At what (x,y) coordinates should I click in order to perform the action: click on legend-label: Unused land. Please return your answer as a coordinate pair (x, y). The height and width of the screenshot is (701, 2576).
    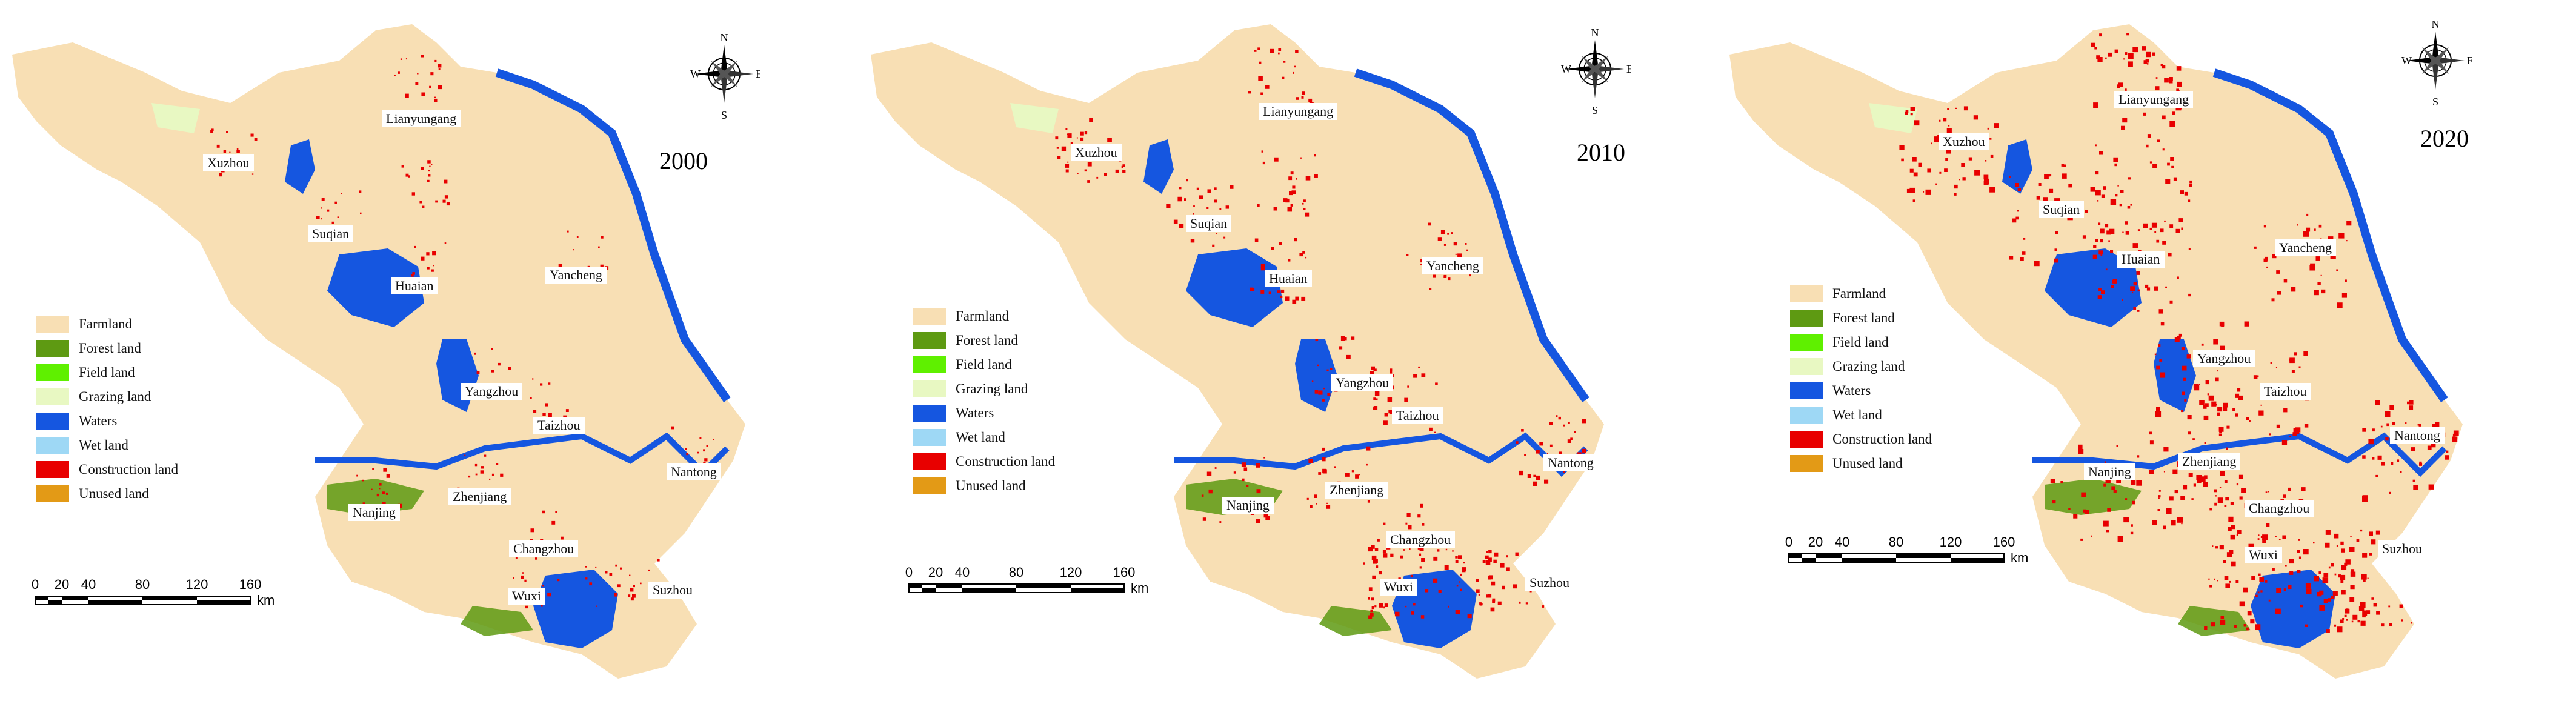
    Looking at the image, I should click on (1867, 463).